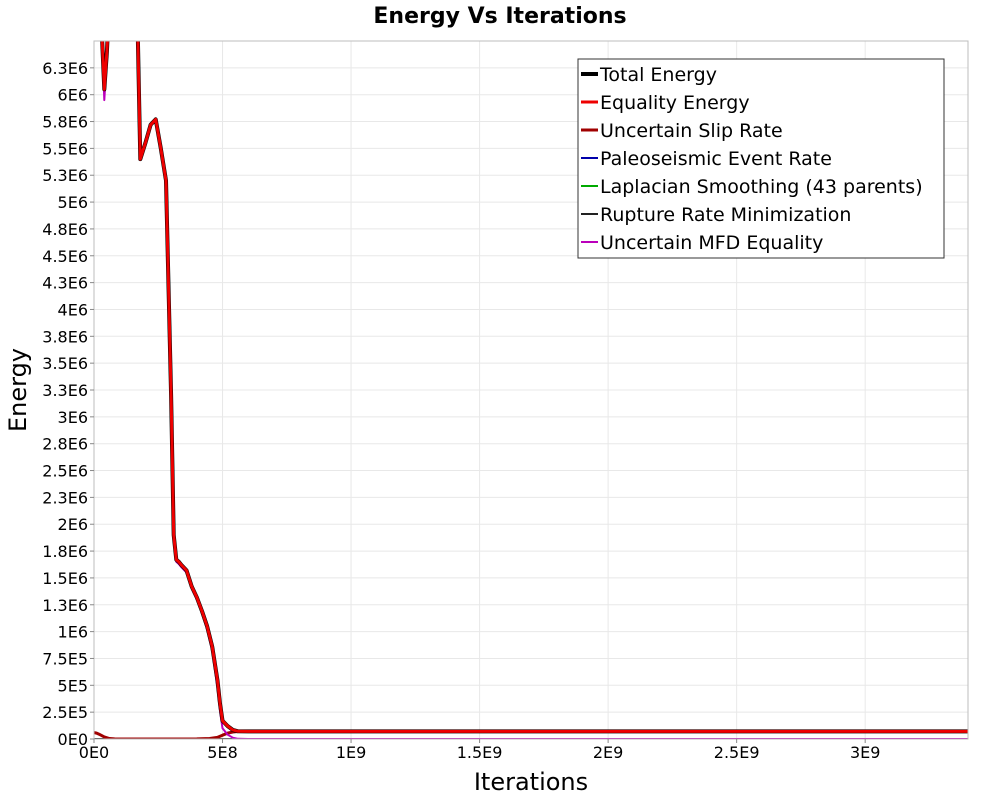 This screenshot has width=1000, height=800. Describe the element at coordinates (711, 243) in the screenshot. I see `legend-label: Uncertain MFD Equality` at that location.